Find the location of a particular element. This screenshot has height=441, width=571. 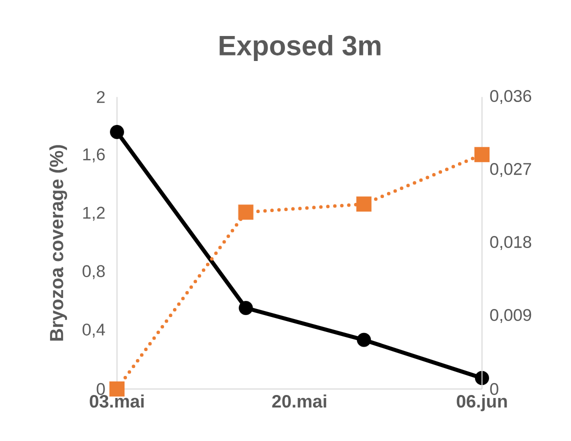

y-tick-label: 1,2 is located at coordinates (94, 213).